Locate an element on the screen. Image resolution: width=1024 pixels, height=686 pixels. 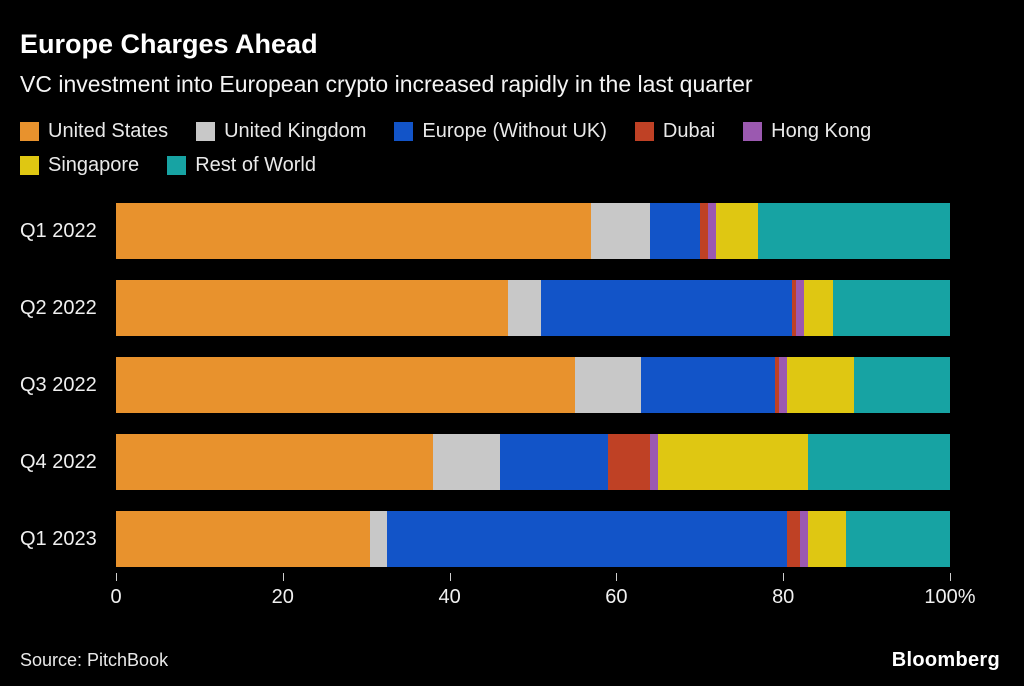
bloomberg-logo: Bloomberg is located at coordinates (945, 660).